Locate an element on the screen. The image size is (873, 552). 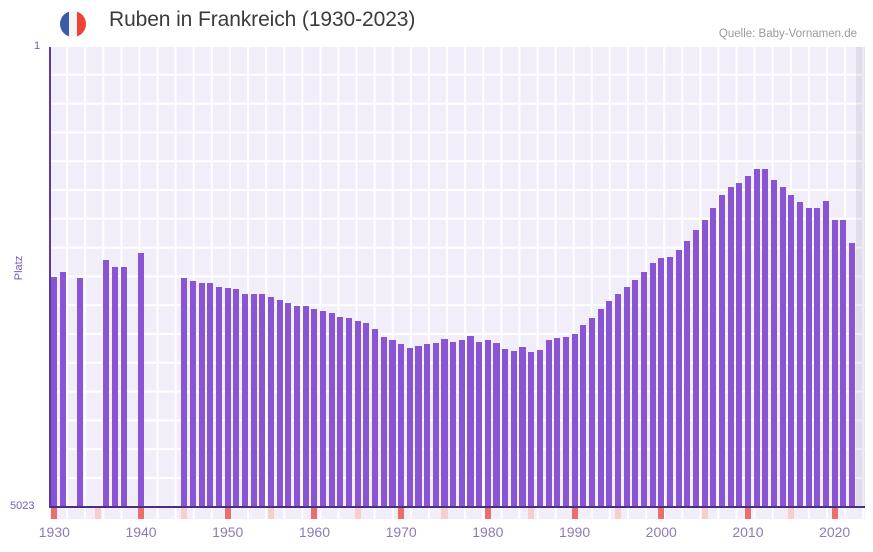
bar-1960 is located at coordinates (314, 408).